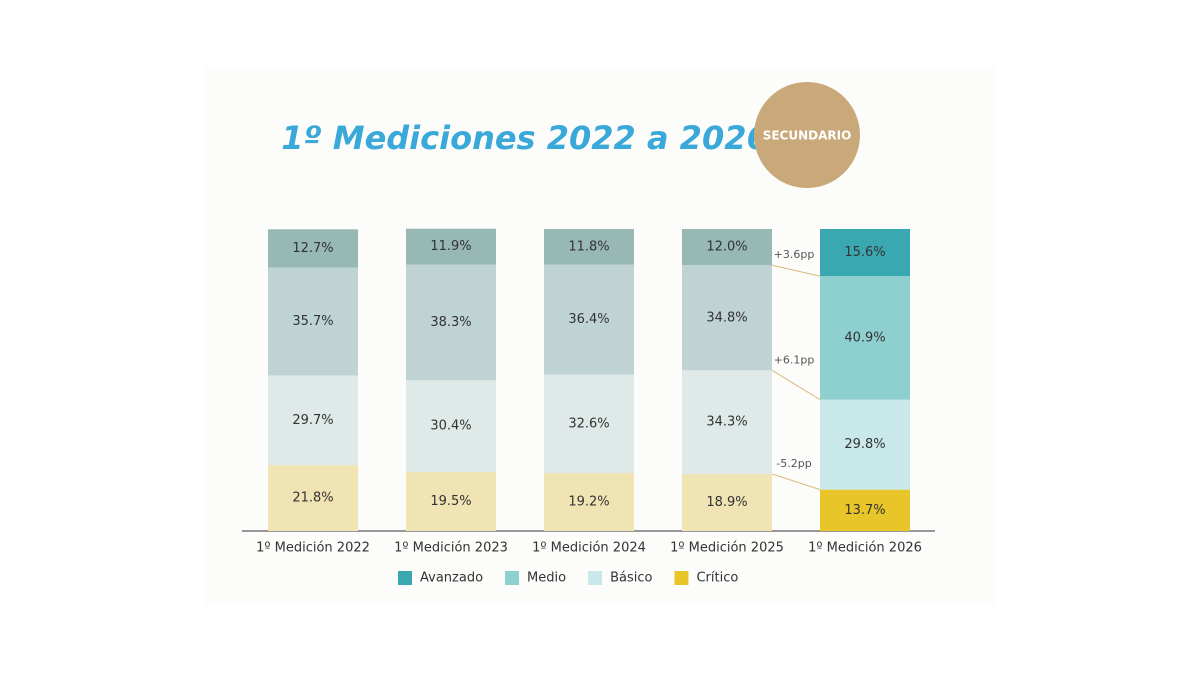 The height and width of the screenshot is (675, 1200). I want to click on value-label: 38.3%, so click(450, 322).